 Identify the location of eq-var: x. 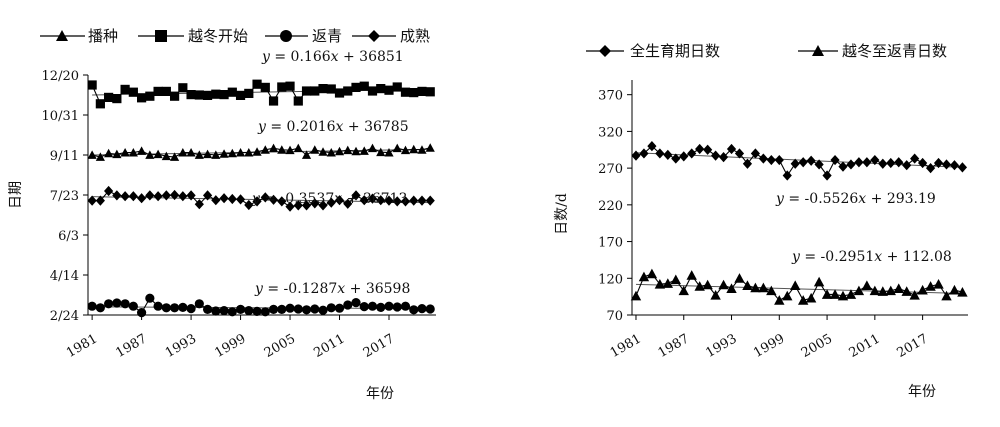
(335, 57).